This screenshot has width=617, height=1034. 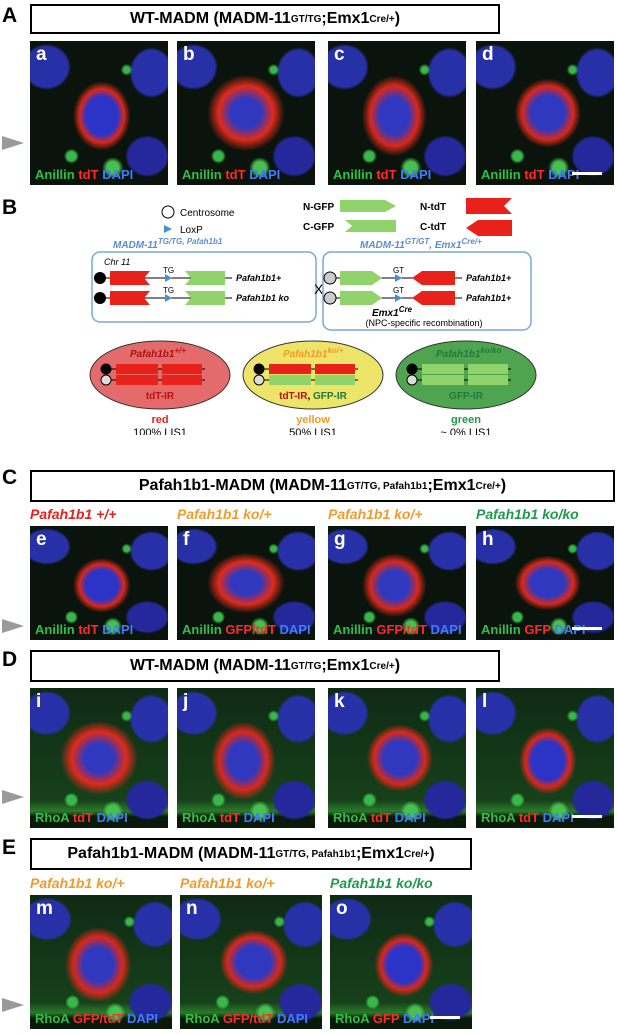 I want to click on stain-name: GFP, so click(x=386, y=1018).